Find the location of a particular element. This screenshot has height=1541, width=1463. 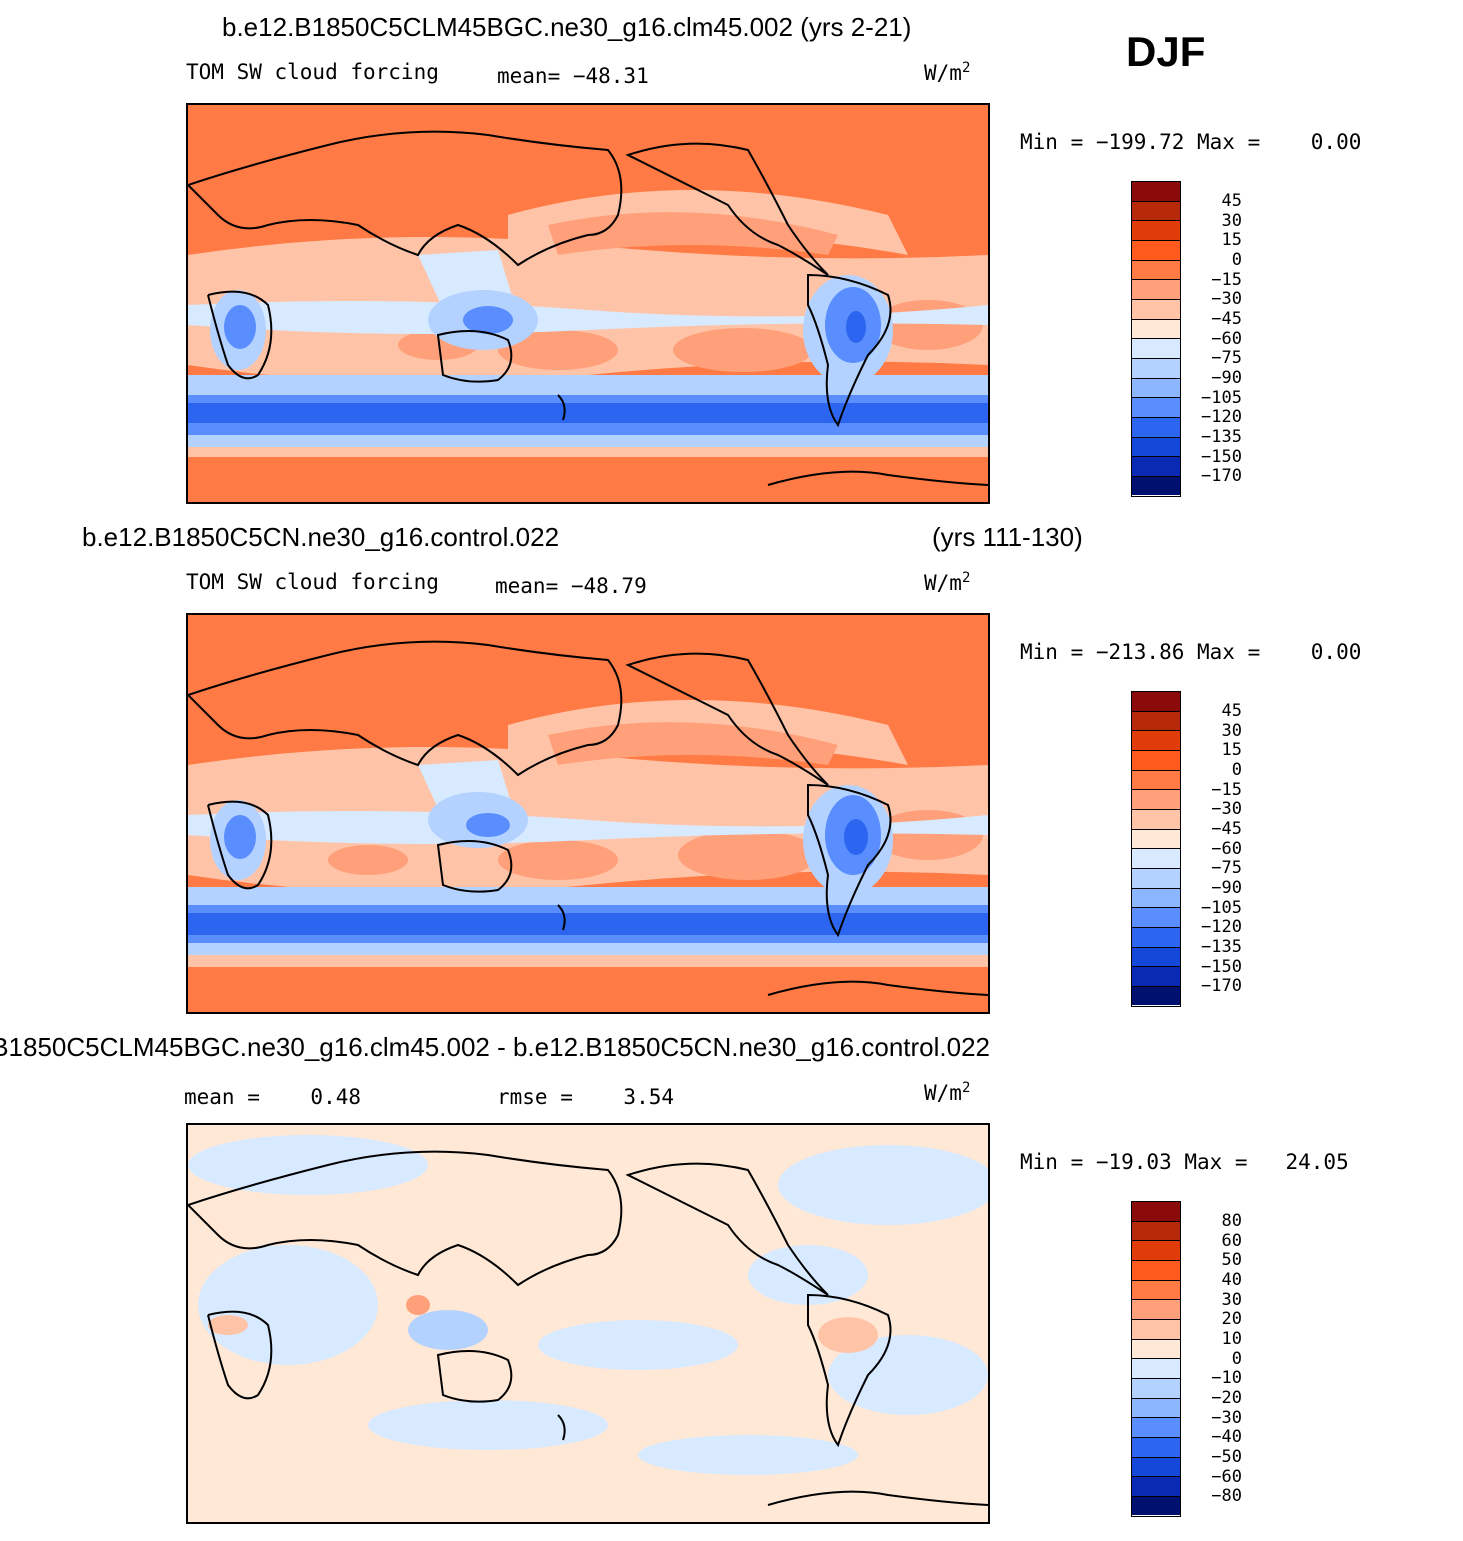

panel-3-colorbar-label: −20 is located at coordinates (1226, 1398).